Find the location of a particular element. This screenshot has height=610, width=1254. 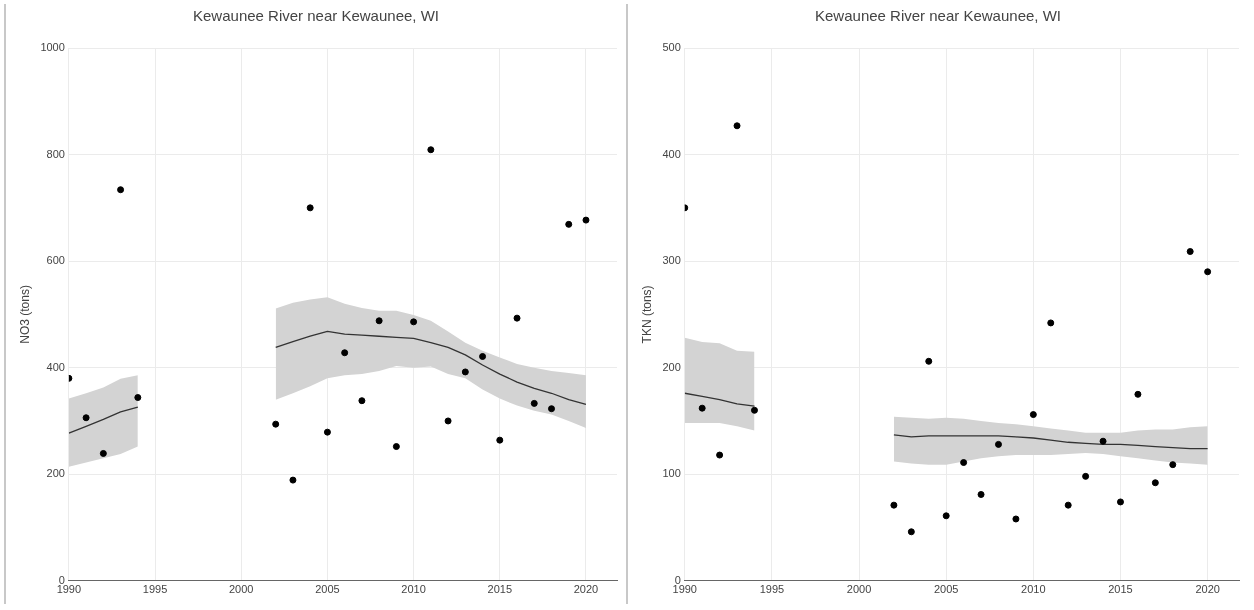

y-axis-title: NO3 (tons) is located at coordinates (24, 314).